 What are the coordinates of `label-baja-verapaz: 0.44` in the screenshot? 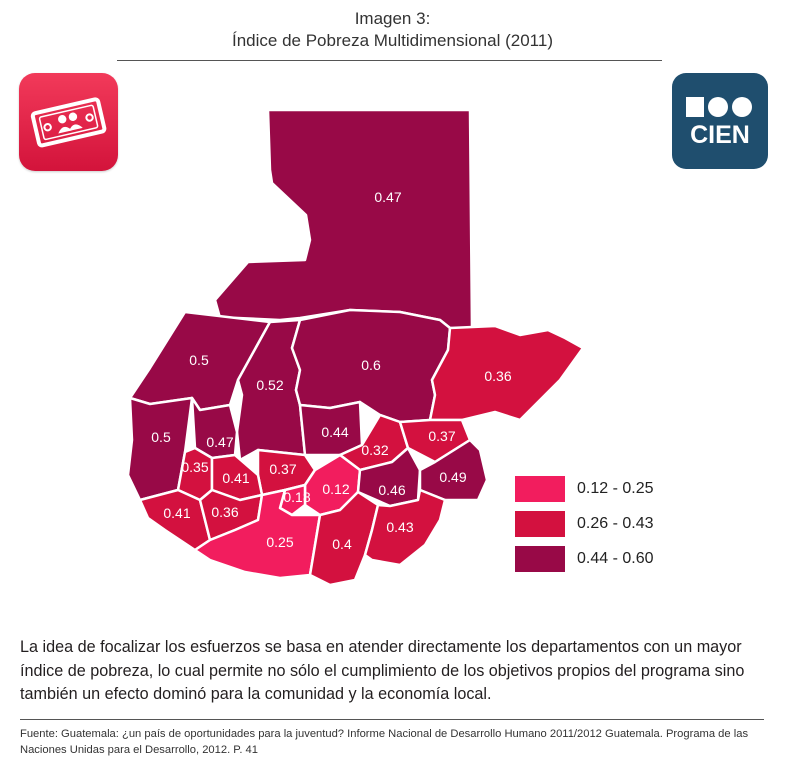 It's located at (334, 432).